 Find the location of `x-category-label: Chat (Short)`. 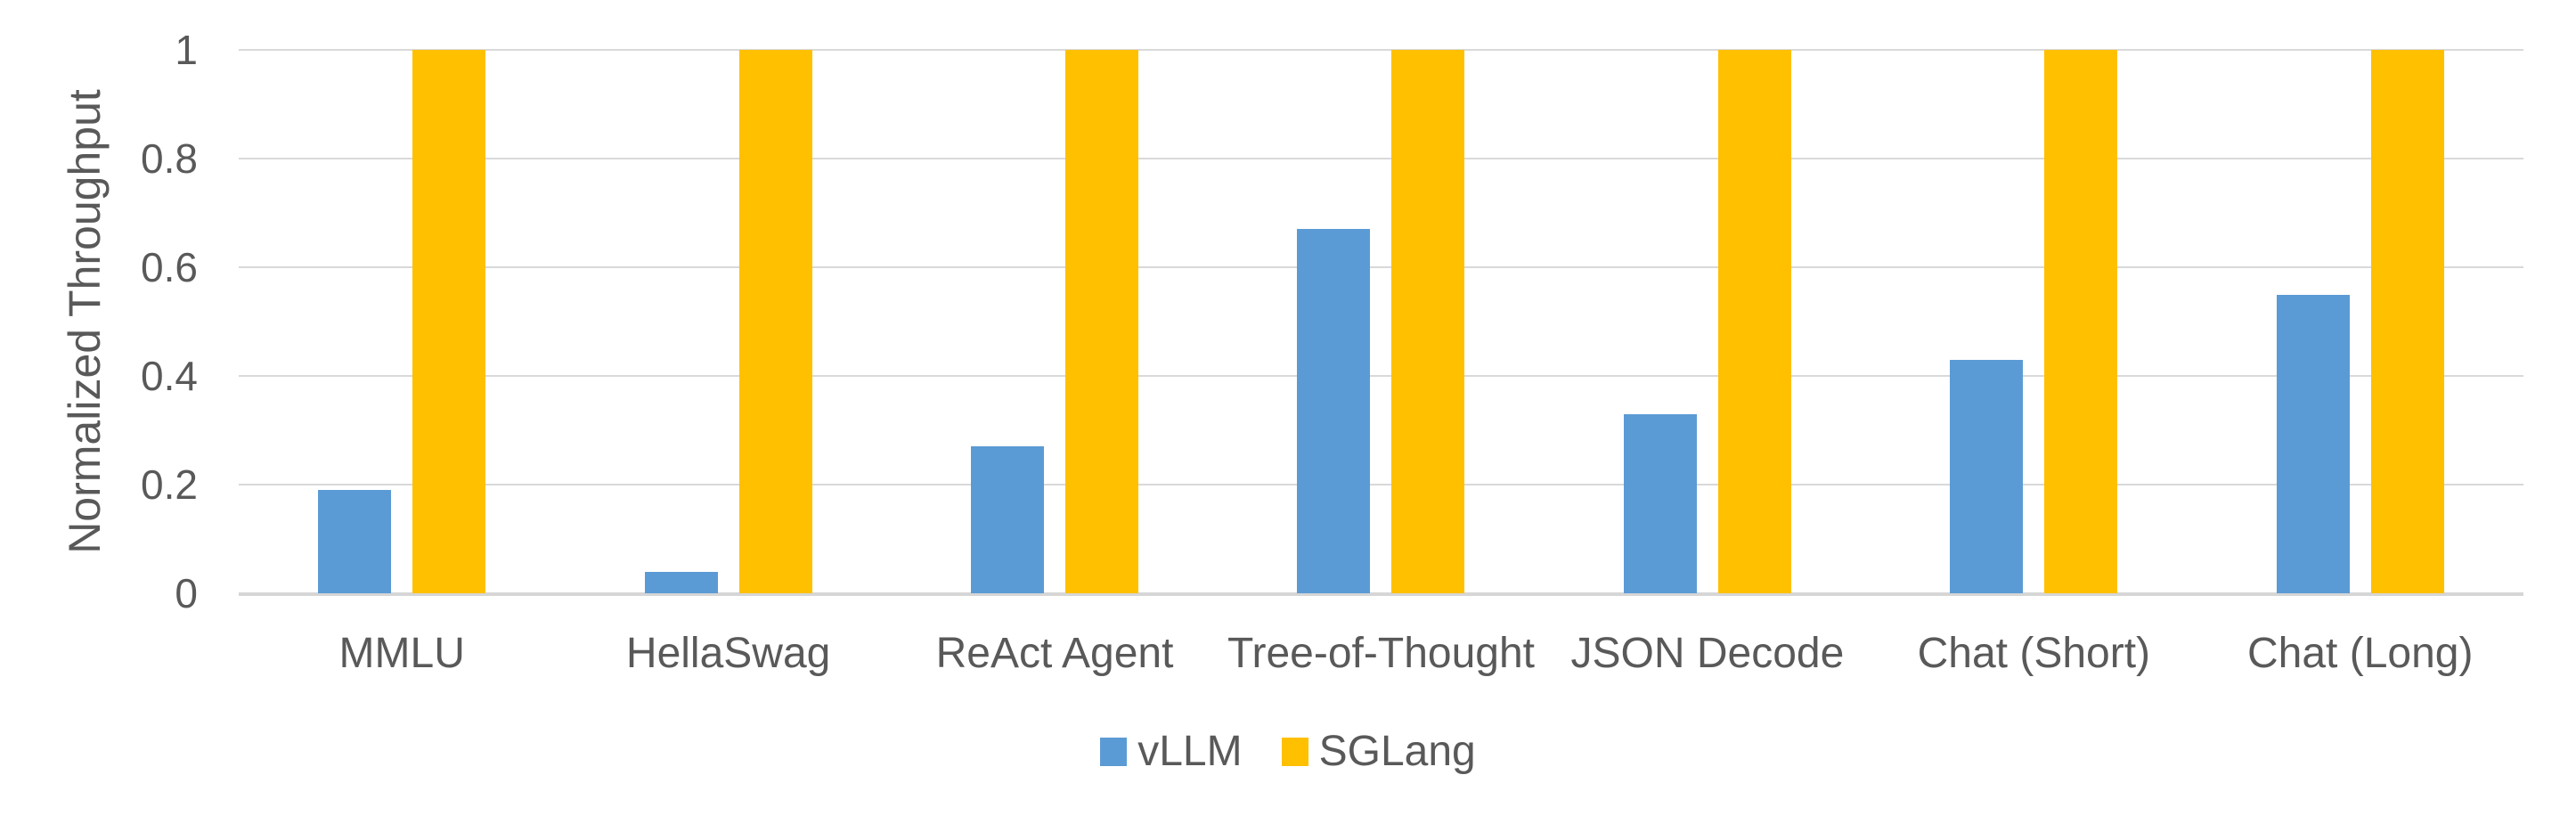

x-category-label: Chat (Short) is located at coordinates (2034, 653).